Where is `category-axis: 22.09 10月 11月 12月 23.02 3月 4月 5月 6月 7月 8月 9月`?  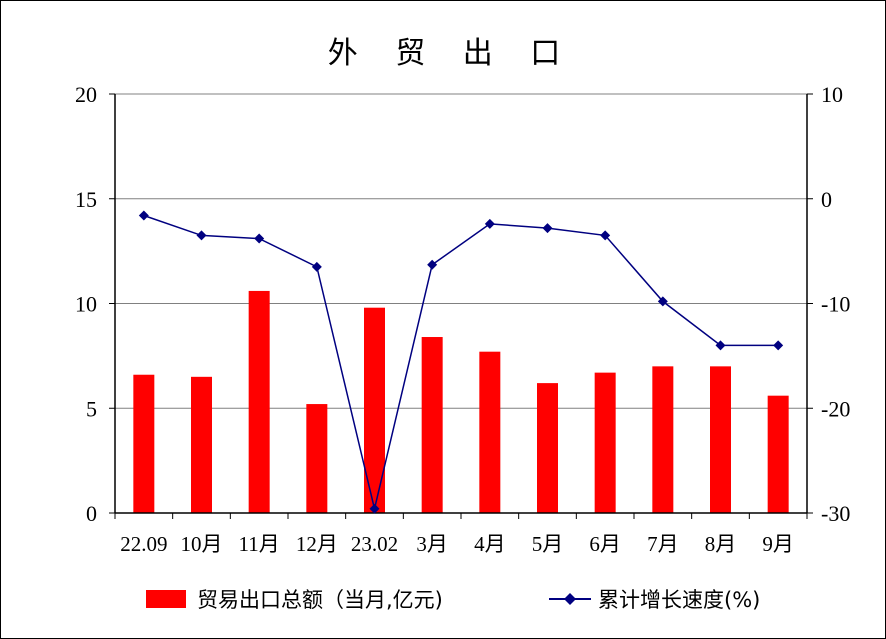 category-axis: 22.09 10月 11月 12月 23.02 3月 4月 5月 6月 7月 8月 9月 is located at coordinates (461, 534).